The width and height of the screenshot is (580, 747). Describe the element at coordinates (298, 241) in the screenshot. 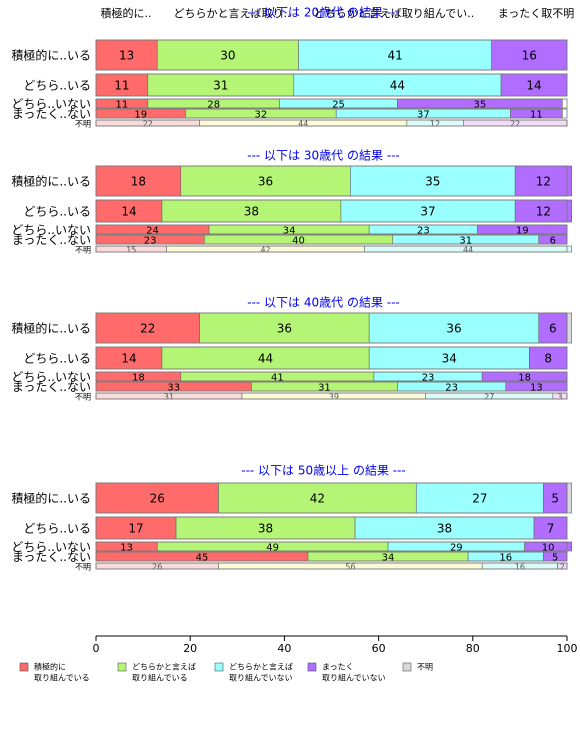

I see `data-label: 40` at that location.